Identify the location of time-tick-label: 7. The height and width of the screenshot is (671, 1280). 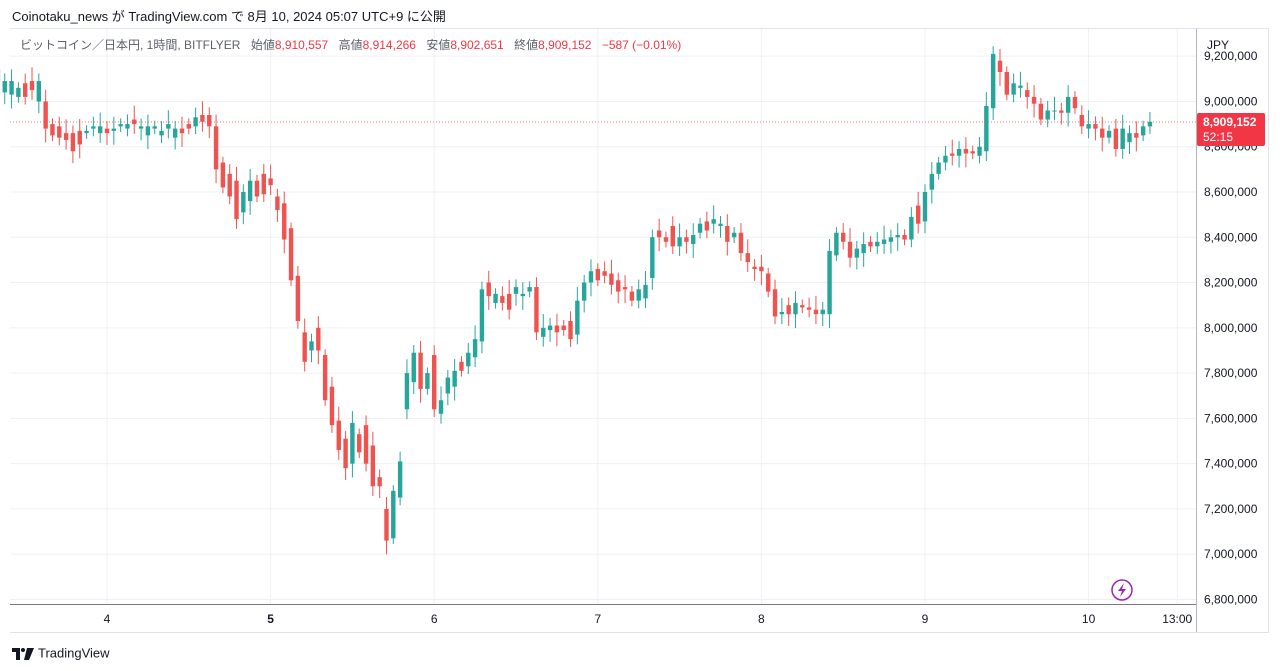
(597, 619).